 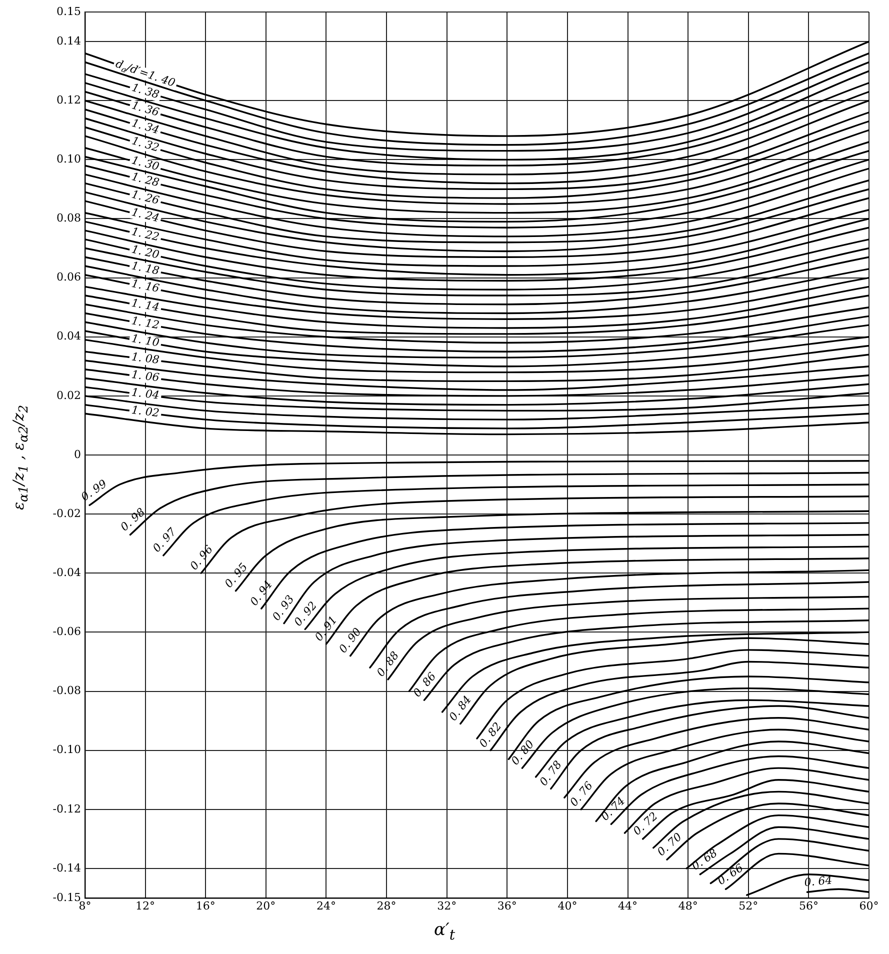 What do you see at coordinates (164, 540) in the screenshot?
I see `text: 0. 97` at bounding box center [164, 540].